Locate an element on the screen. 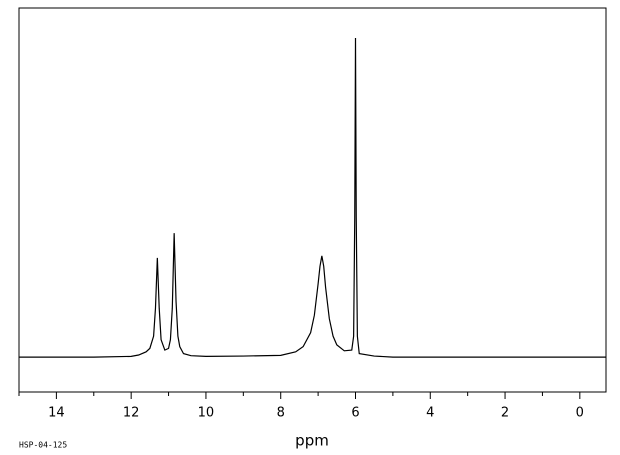 This screenshot has height=455, width=620. x-tick-label: 12 is located at coordinates (131, 413).